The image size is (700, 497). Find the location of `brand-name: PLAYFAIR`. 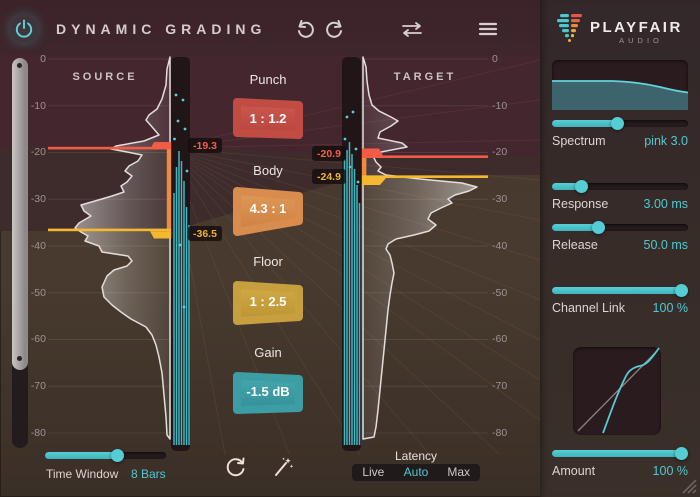

brand-name: PLAYFAIR is located at coordinates (636, 27).